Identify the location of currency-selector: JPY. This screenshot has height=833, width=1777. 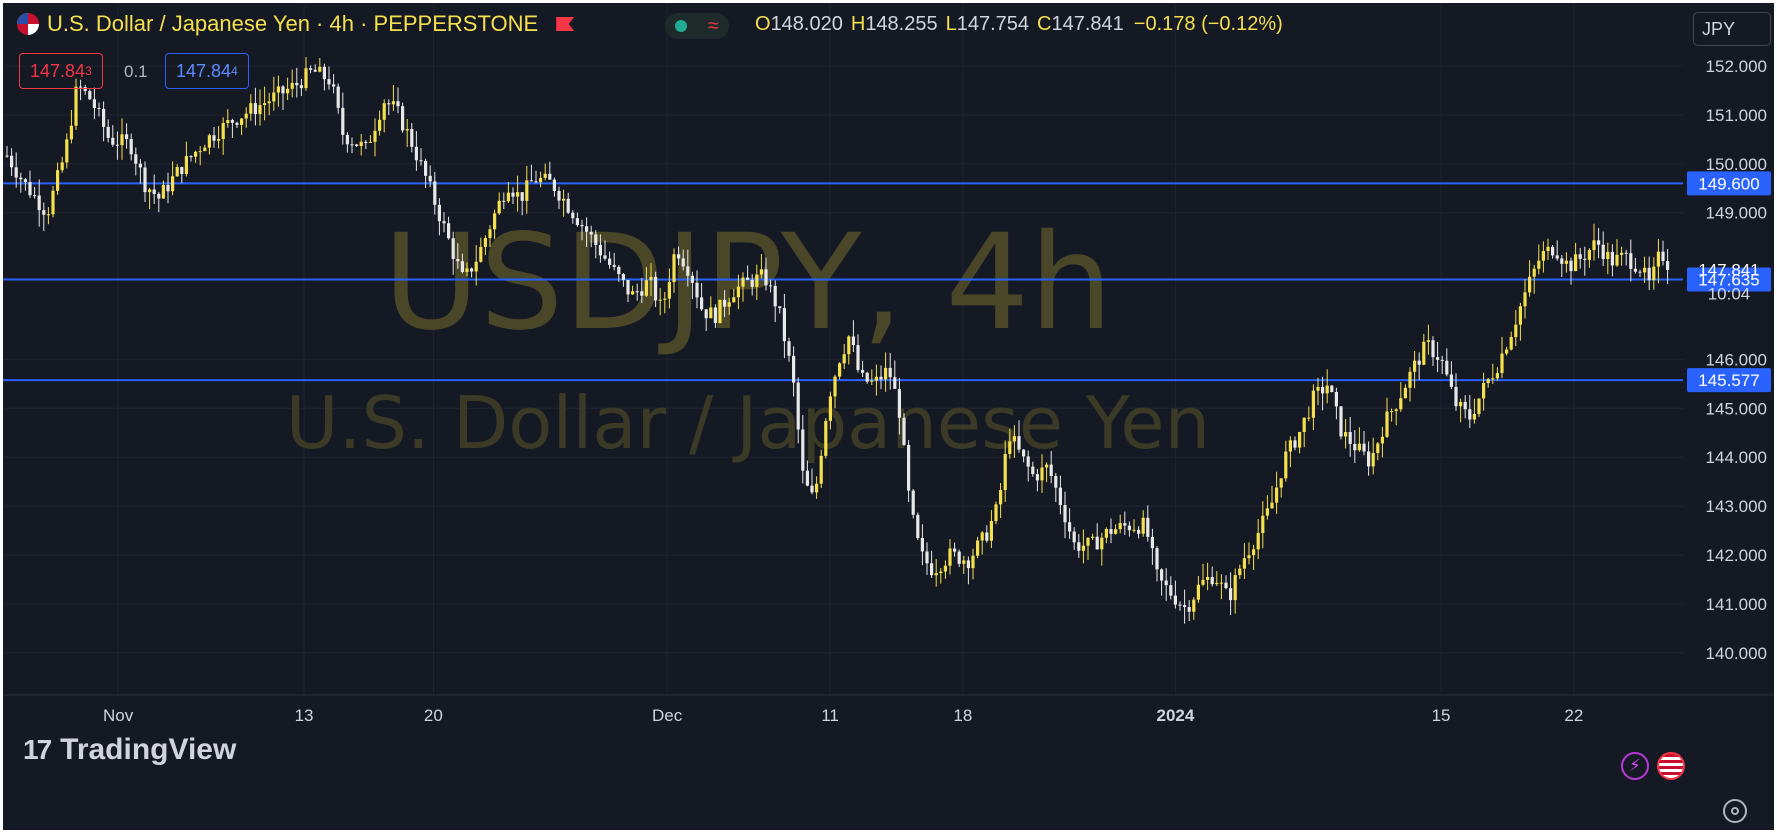
(1732, 29).